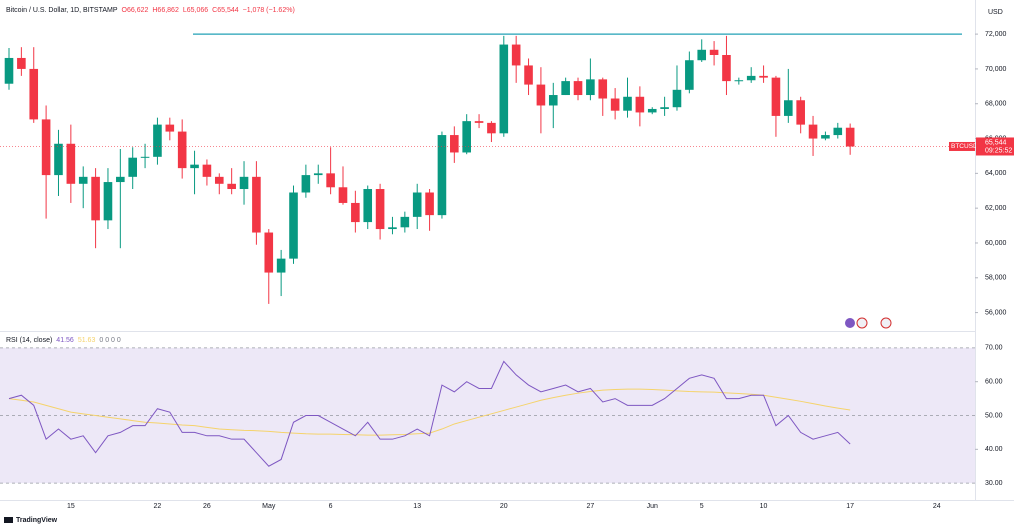 This screenshot has width=1014, height=526. Describe the element at coordinates (135, 10) in the screenshot. I see `ohlc-value: O66,622` at that location.